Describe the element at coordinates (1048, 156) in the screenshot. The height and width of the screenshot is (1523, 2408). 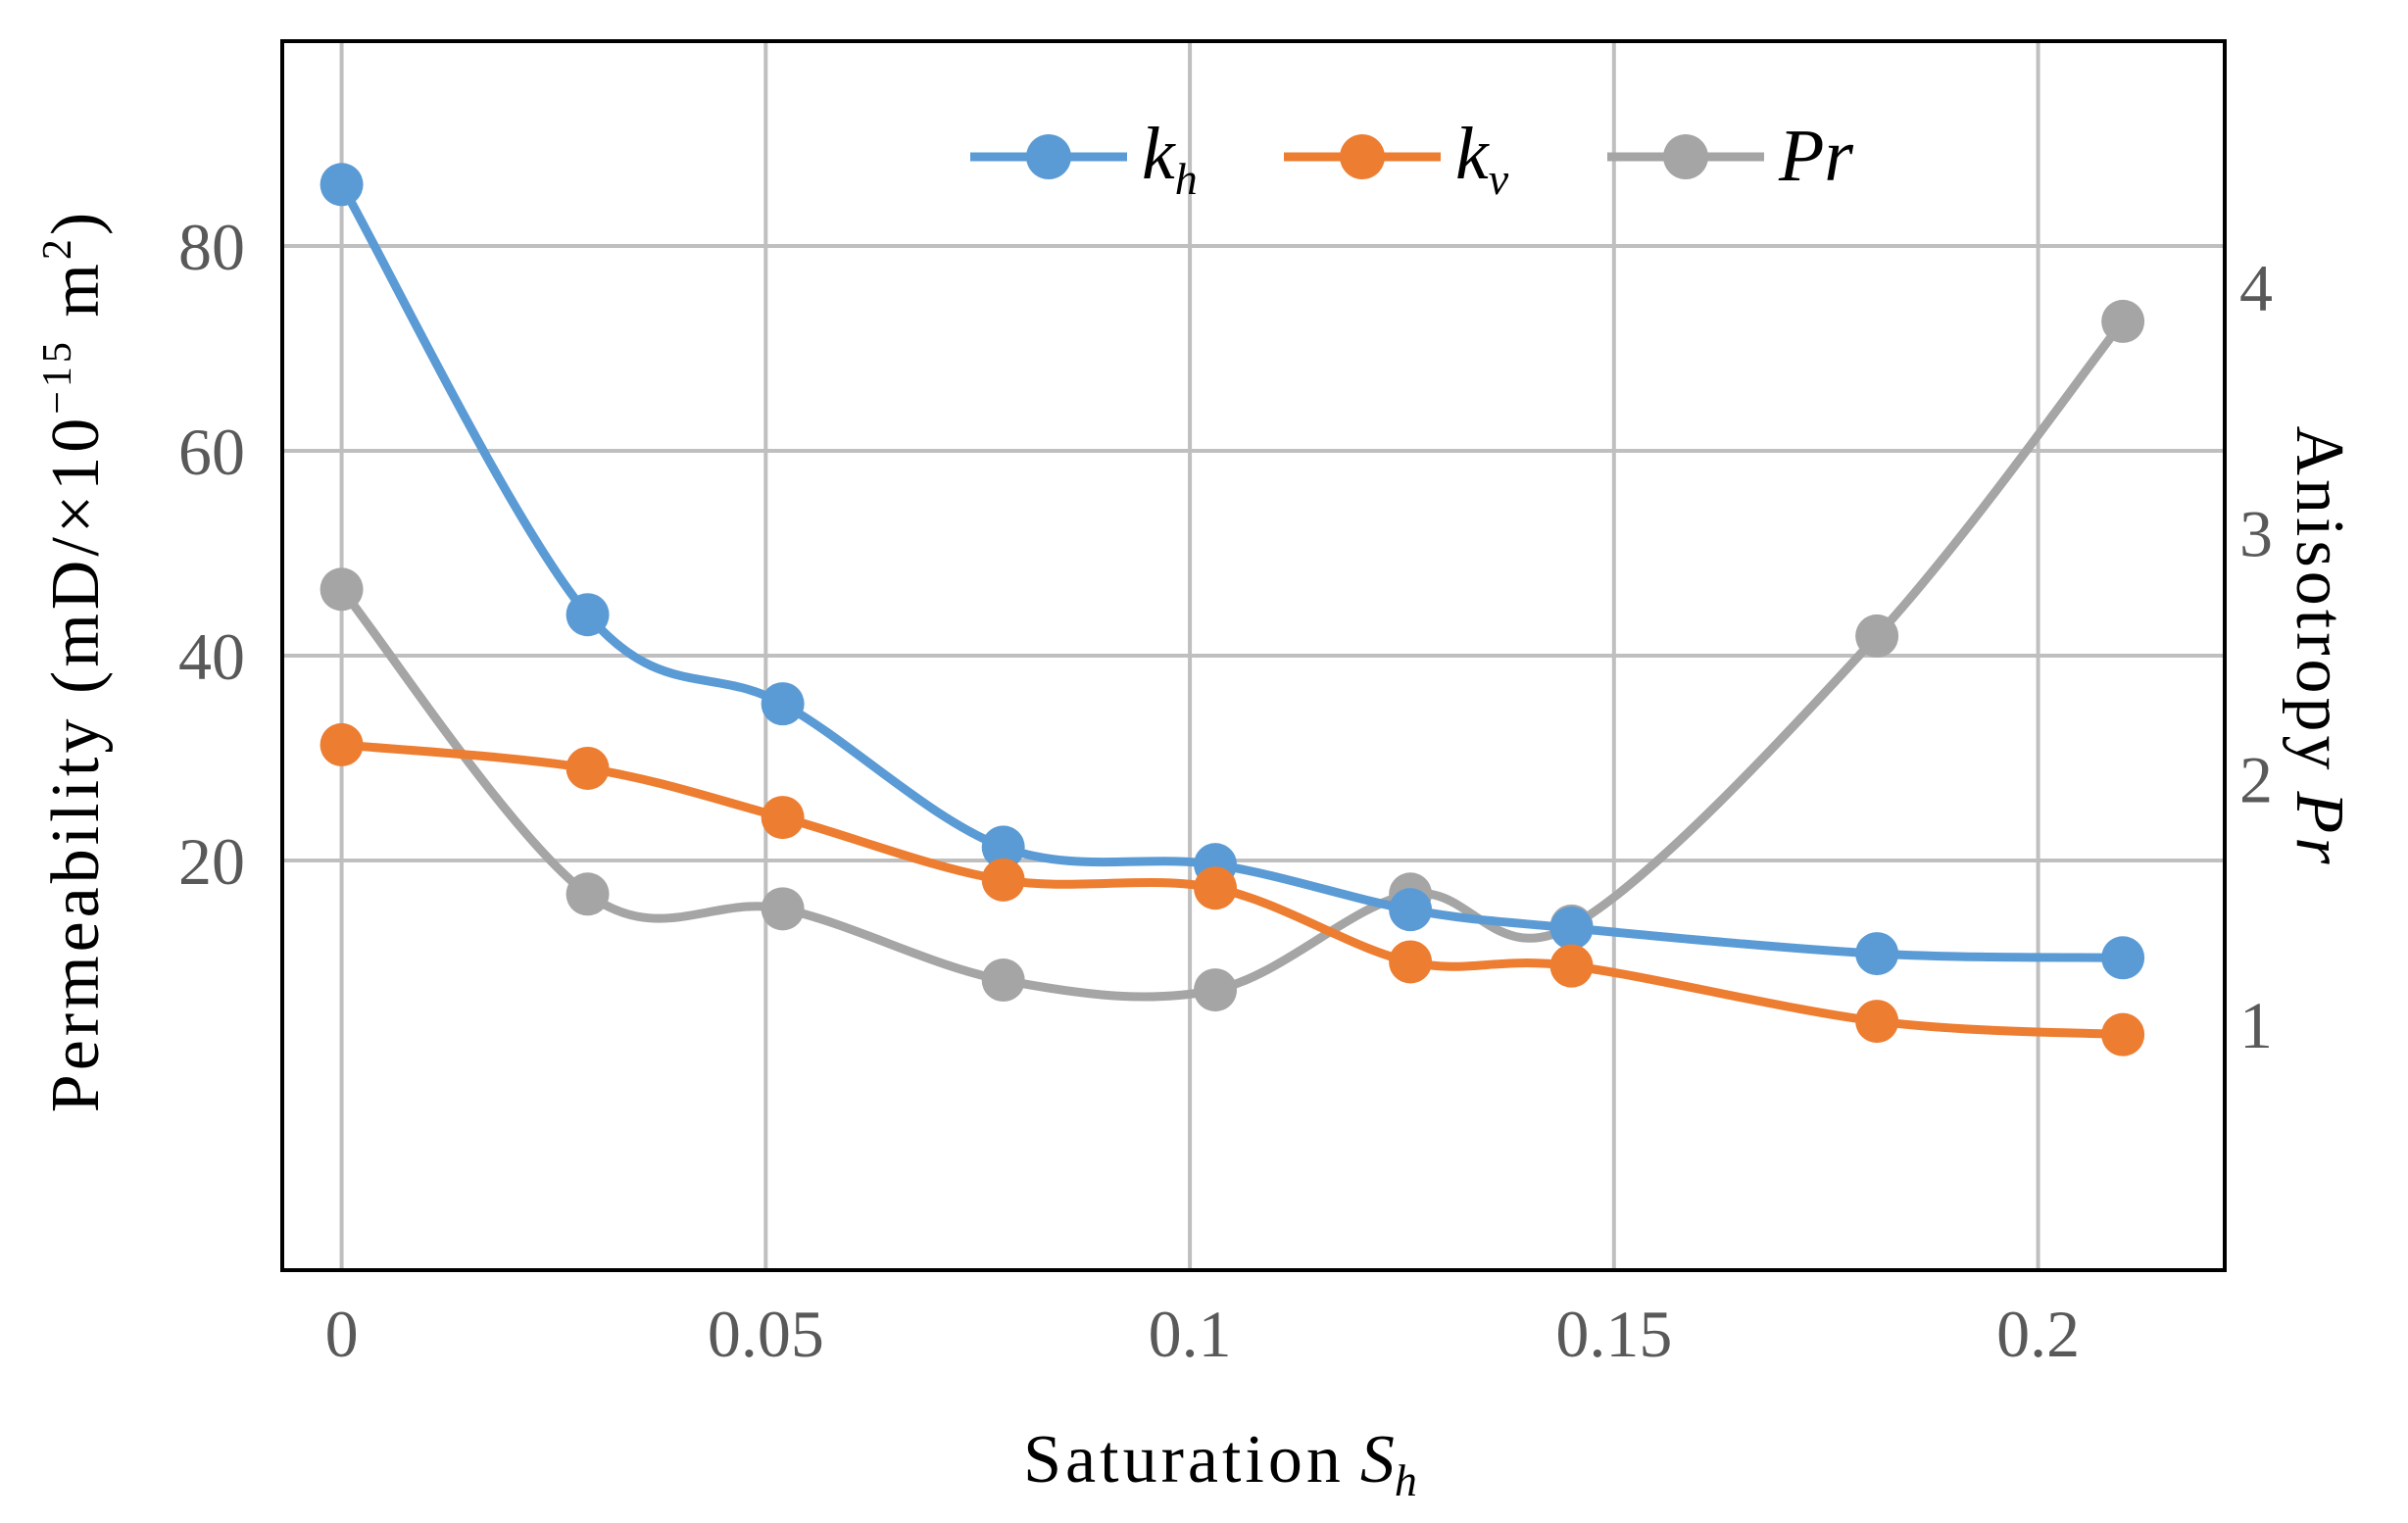
I see `legend-kh-marker` at that location.